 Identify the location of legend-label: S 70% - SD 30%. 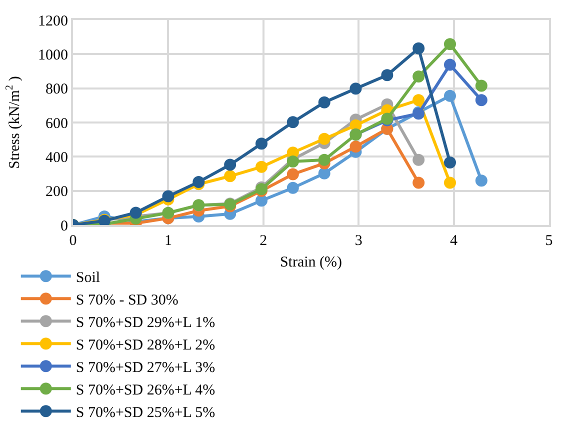
(127, 300).